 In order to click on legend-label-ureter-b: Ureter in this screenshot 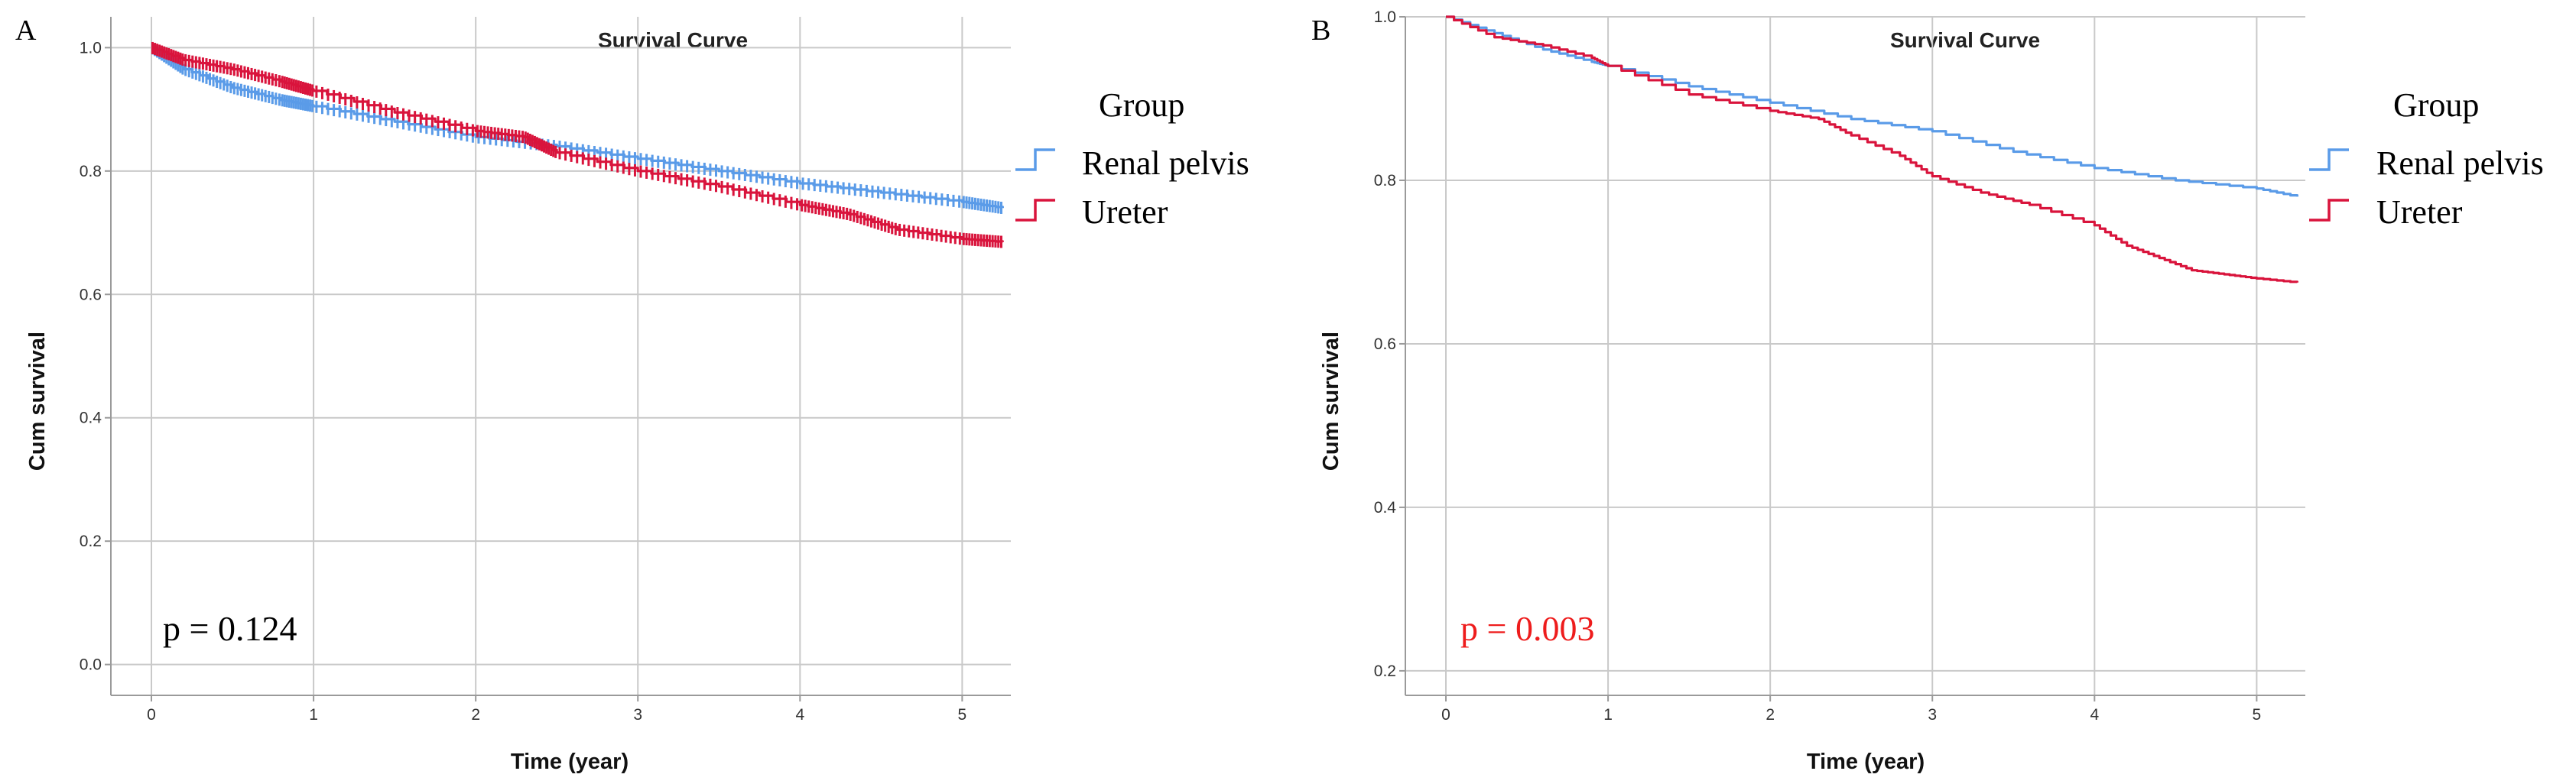, I will do `click(2420, 212)`.